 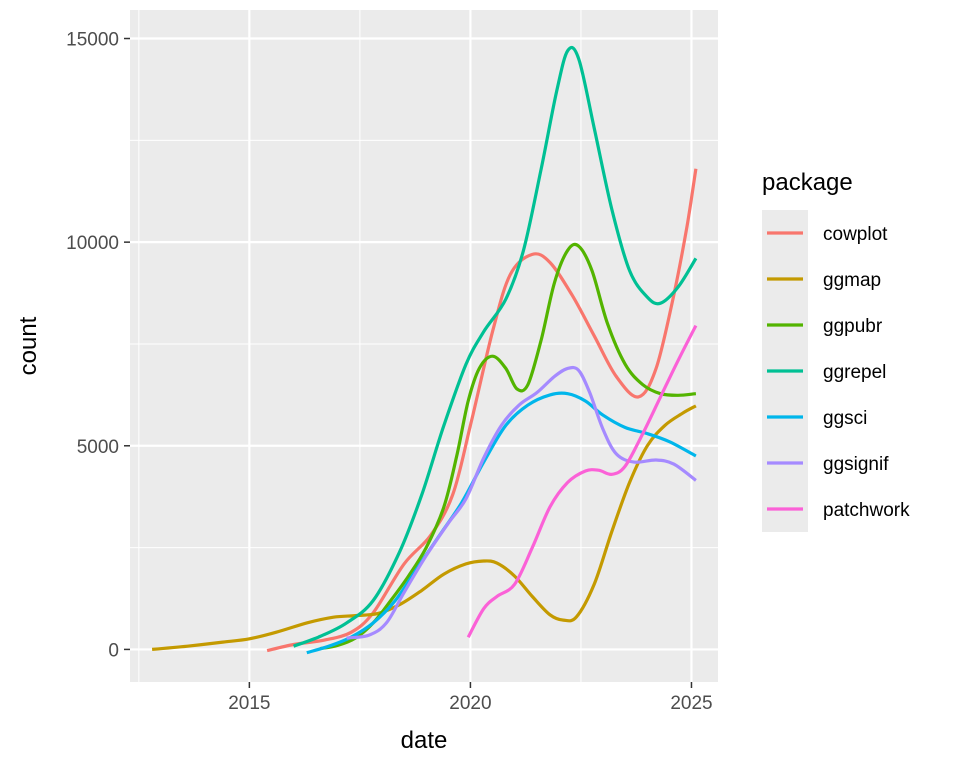 I want to click on legend-label-ggsci: ggsci, so click(x=845, y=418).